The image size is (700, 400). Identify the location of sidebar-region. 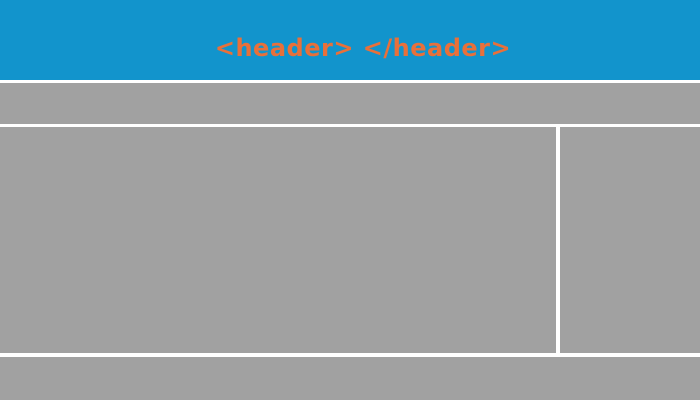
(630, 240).